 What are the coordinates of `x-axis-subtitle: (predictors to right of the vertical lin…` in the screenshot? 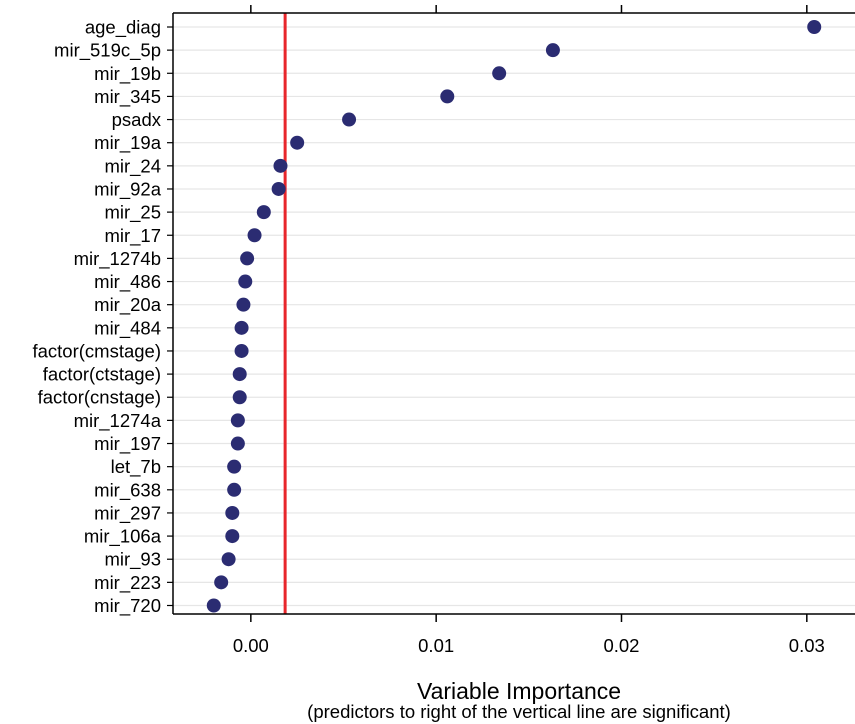 It's located at (519, 711).